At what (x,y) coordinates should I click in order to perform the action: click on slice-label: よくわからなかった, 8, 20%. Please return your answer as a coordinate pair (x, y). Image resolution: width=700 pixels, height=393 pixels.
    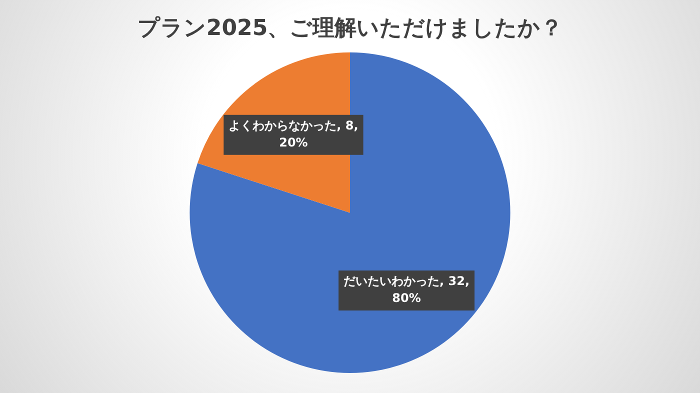
    Looking at the image, I should click on (293, 134).